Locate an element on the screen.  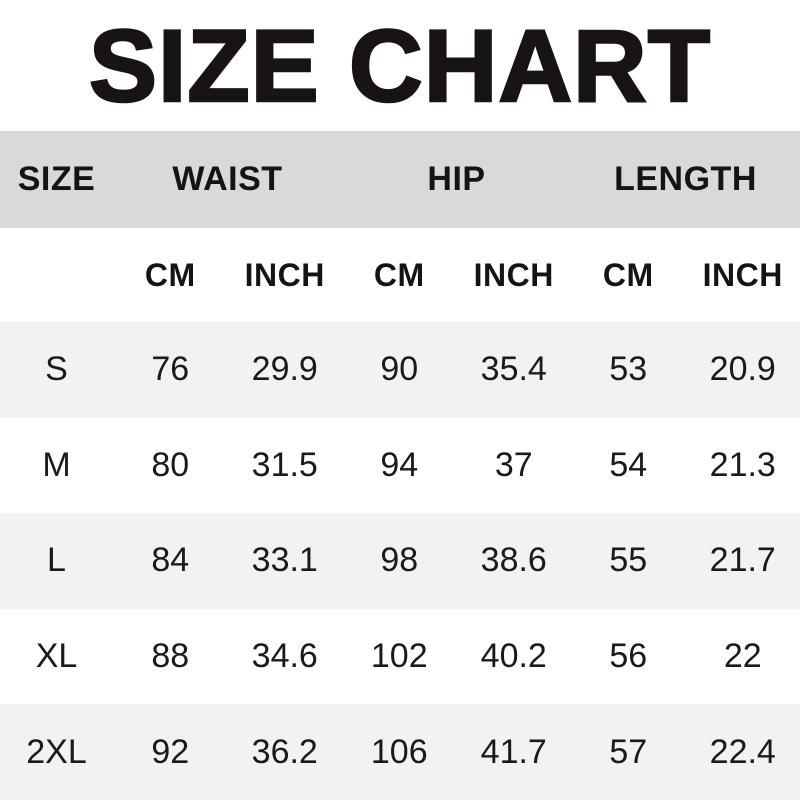
cell-length-inch: 21.3 is located at coordinates (742, 464).